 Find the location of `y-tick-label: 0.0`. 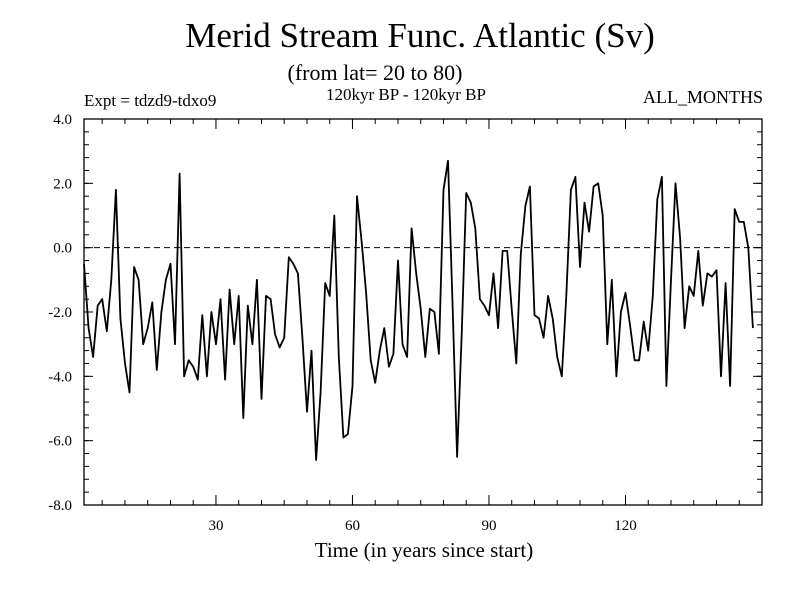

y-tick-label: 0.0 is located at coordinates (62, 249).